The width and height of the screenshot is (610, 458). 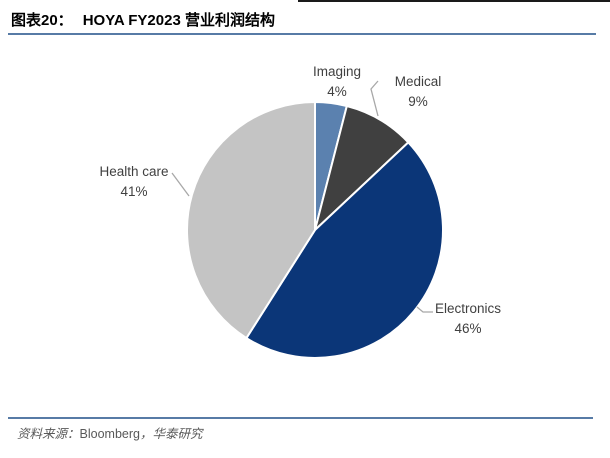 I want to click on label-imaging-name: Imaging, so click(x=337, y=71).